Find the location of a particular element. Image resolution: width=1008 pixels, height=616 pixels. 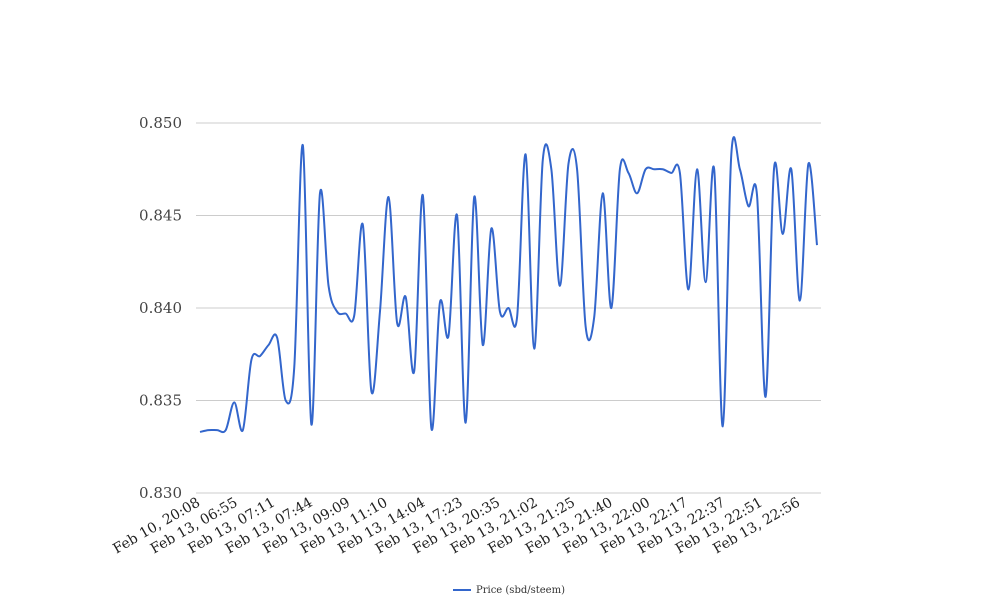

y-tick-label: 0.830 is located at coordinates (160, 493).